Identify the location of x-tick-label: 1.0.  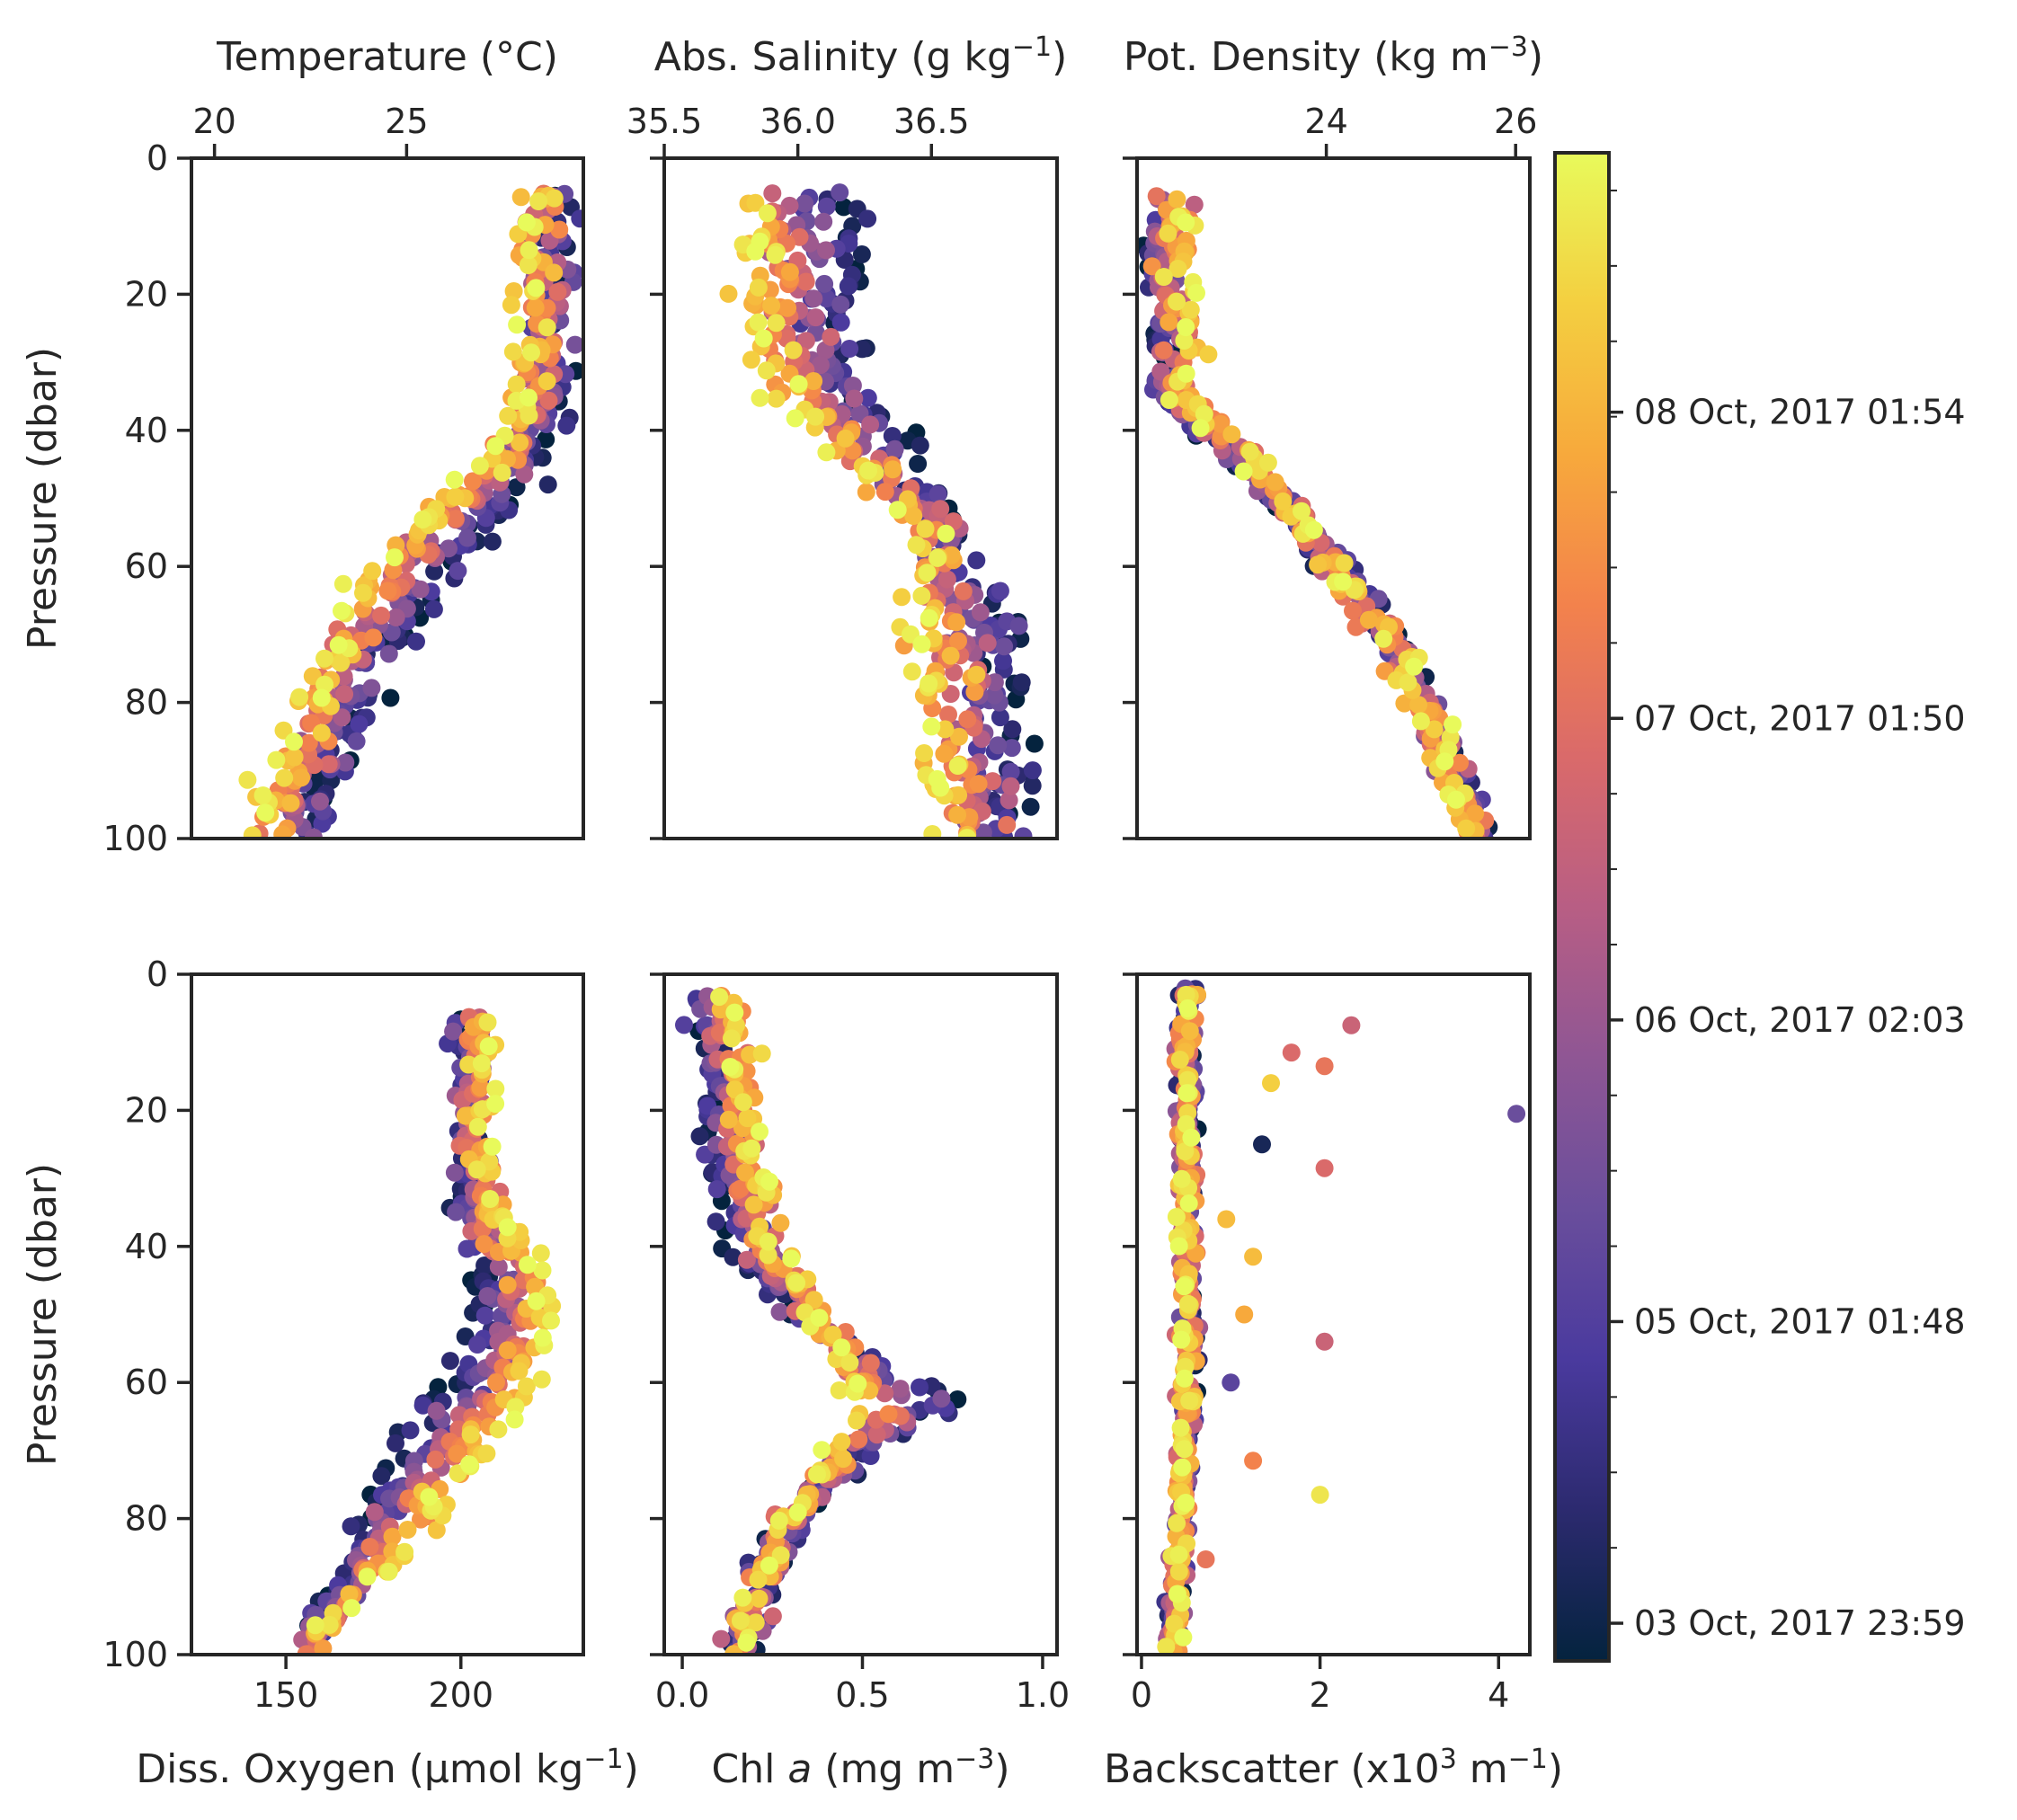
(1043, 1695).